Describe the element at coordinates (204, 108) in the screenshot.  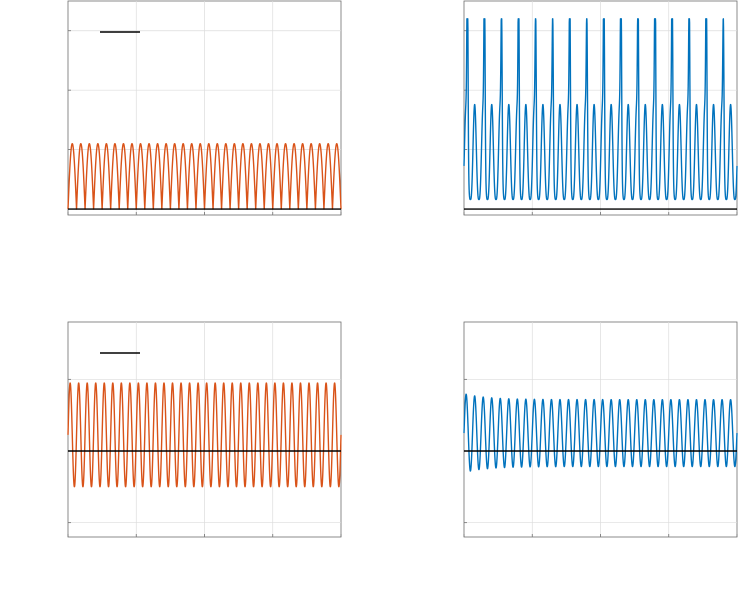
I see `subplot-top-left` at that location.